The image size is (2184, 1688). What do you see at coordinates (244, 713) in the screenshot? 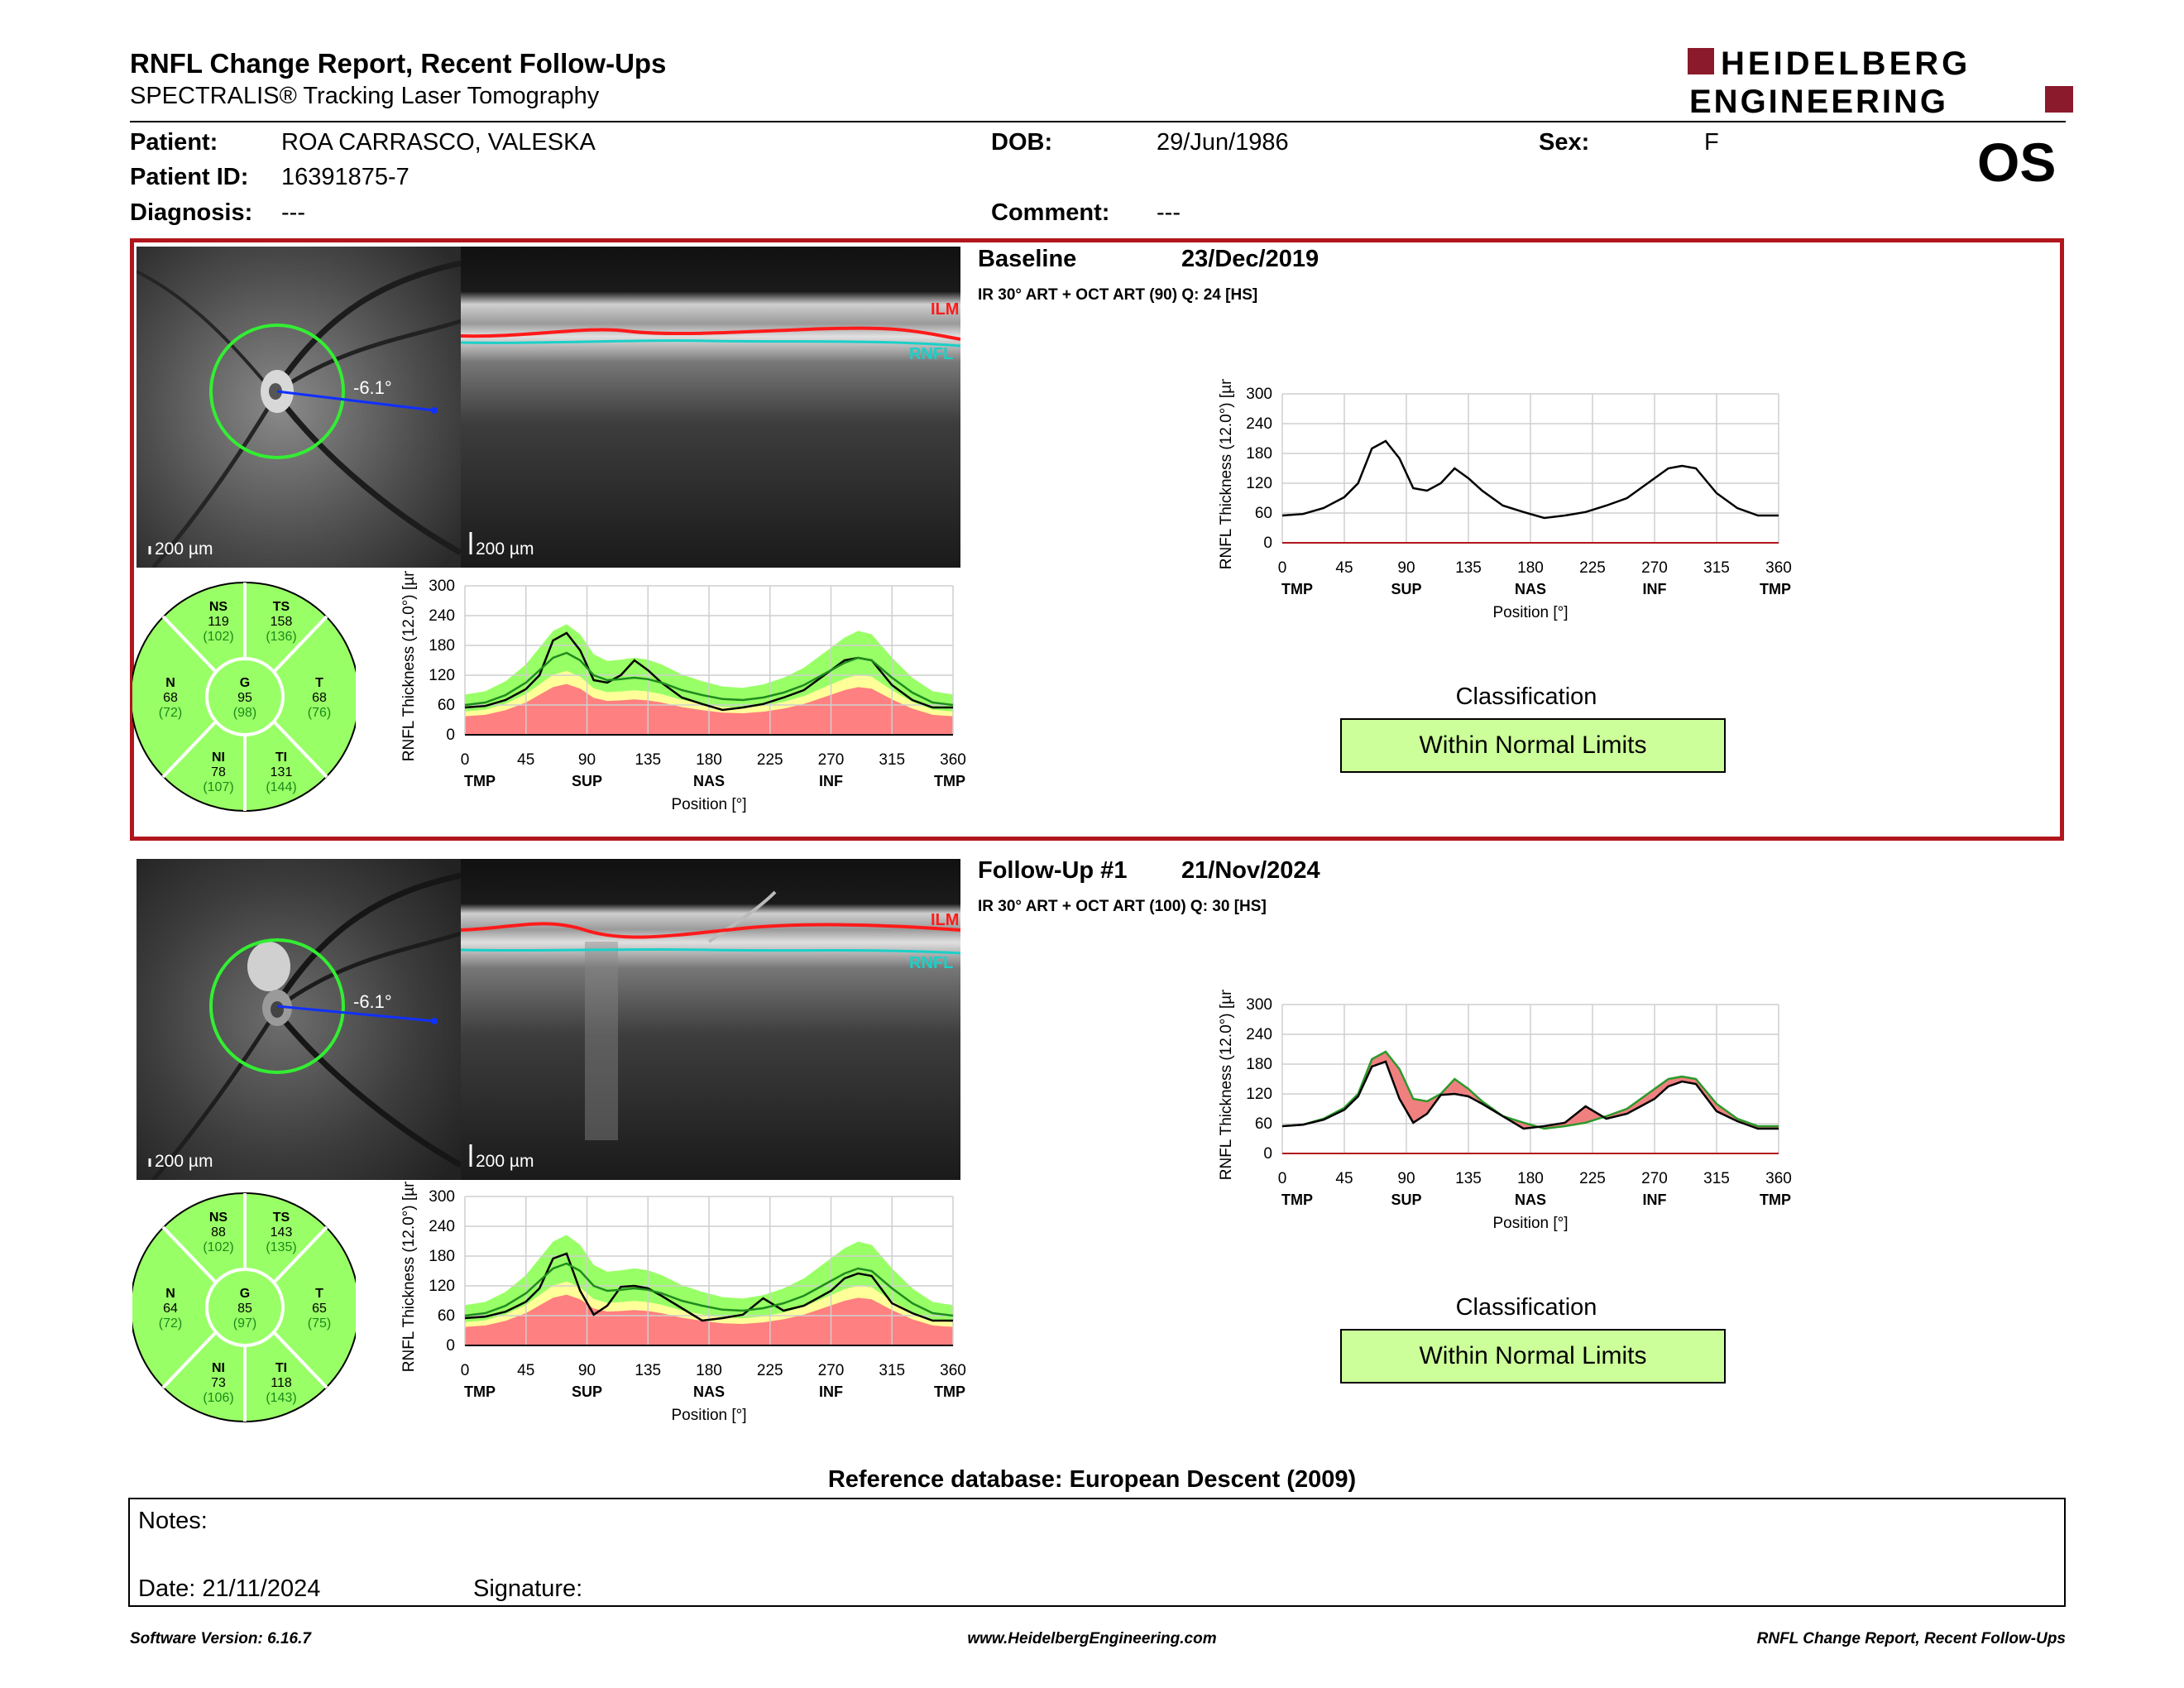
I see `sector-g-ref: (98)` at bounding box center [244, 713].